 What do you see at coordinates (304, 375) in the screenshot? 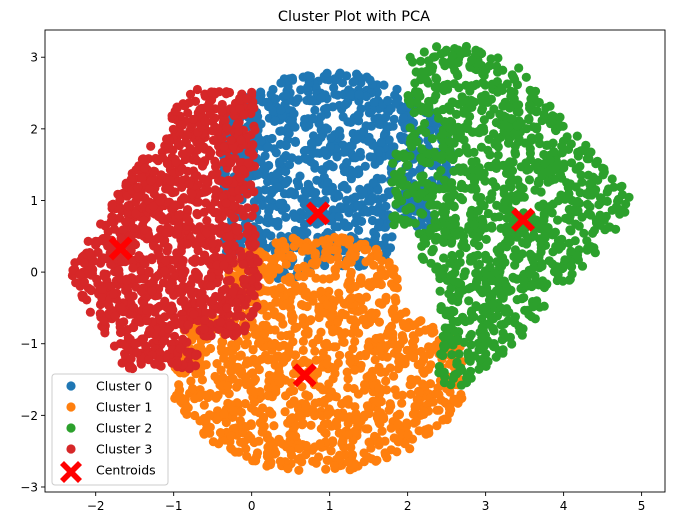
I see `centroid-marker` at bounding box center [304, 375].